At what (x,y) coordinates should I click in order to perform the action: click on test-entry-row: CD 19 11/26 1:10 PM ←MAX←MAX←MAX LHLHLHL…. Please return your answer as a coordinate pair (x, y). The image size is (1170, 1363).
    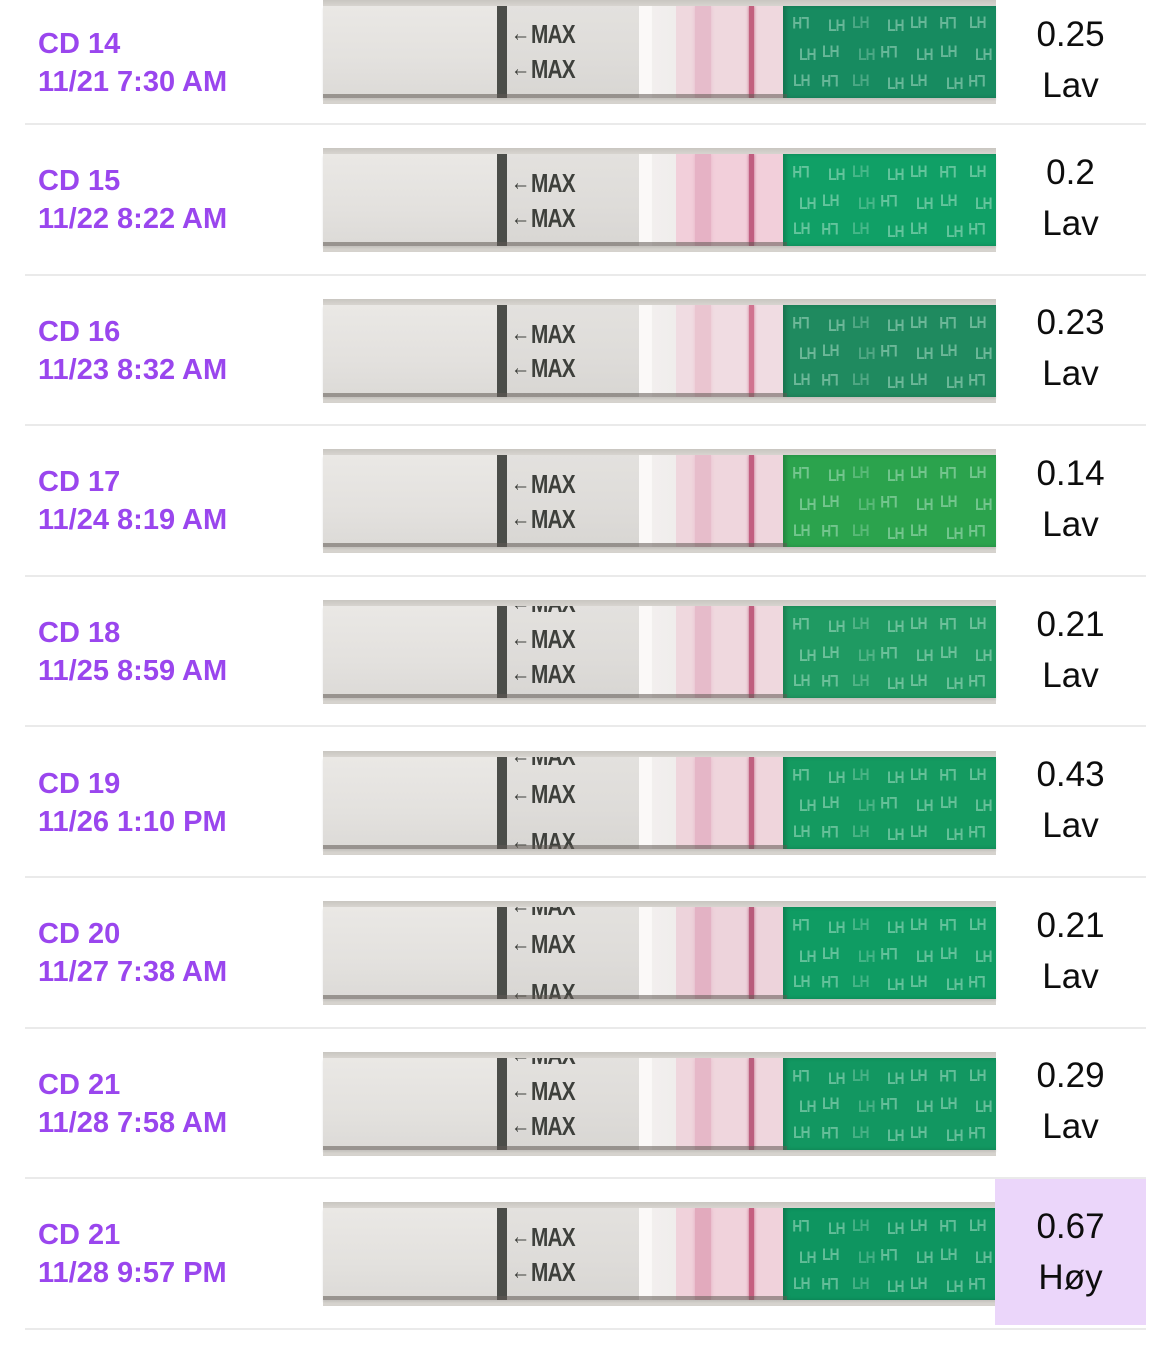
    Looking at the image, I should click on (585, 802).